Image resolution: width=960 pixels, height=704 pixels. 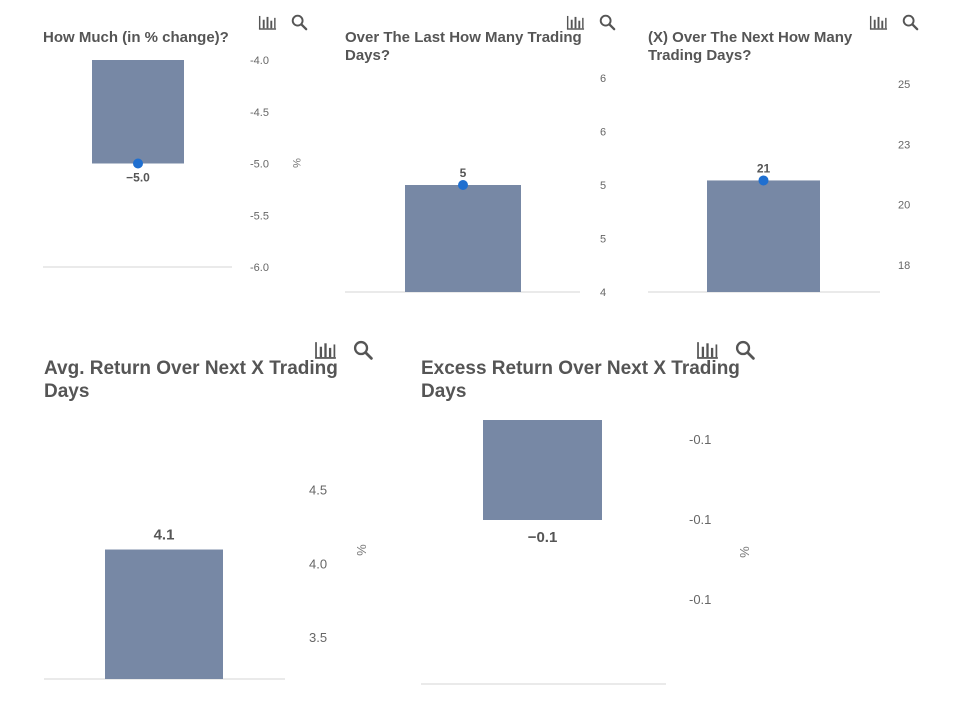 I want to click on y-tick-label: 3.5, so click(x=318, y=637).